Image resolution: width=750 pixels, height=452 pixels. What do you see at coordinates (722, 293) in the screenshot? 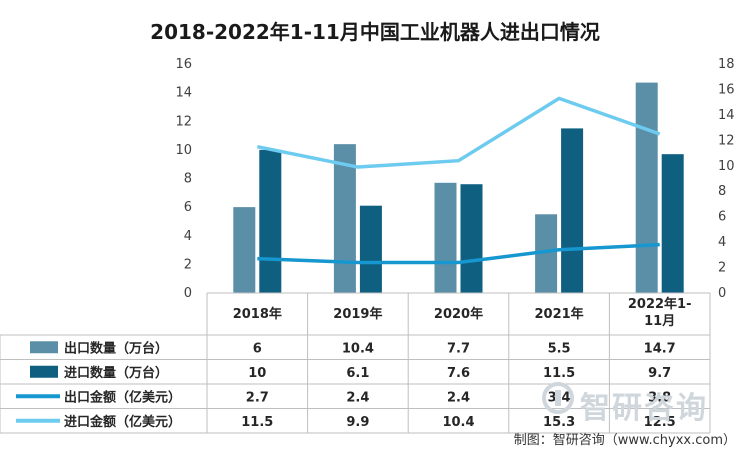
I see `right-axis-tick-label: 0` at bounding box center [722, 293].